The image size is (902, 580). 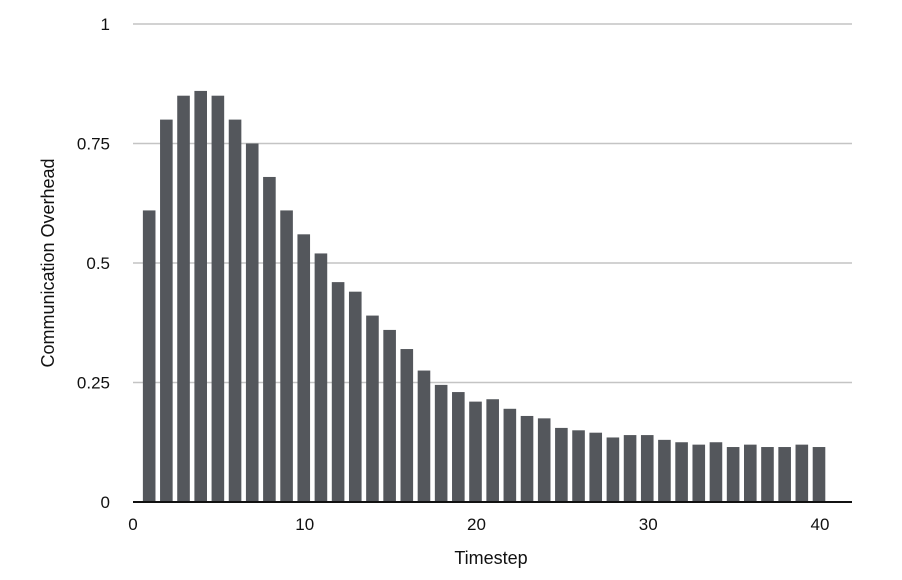 What do you see at coordinates (648, 524) in the screenshot?
I see `x-tick-label-3: 30` at bounding box center [648, 524].